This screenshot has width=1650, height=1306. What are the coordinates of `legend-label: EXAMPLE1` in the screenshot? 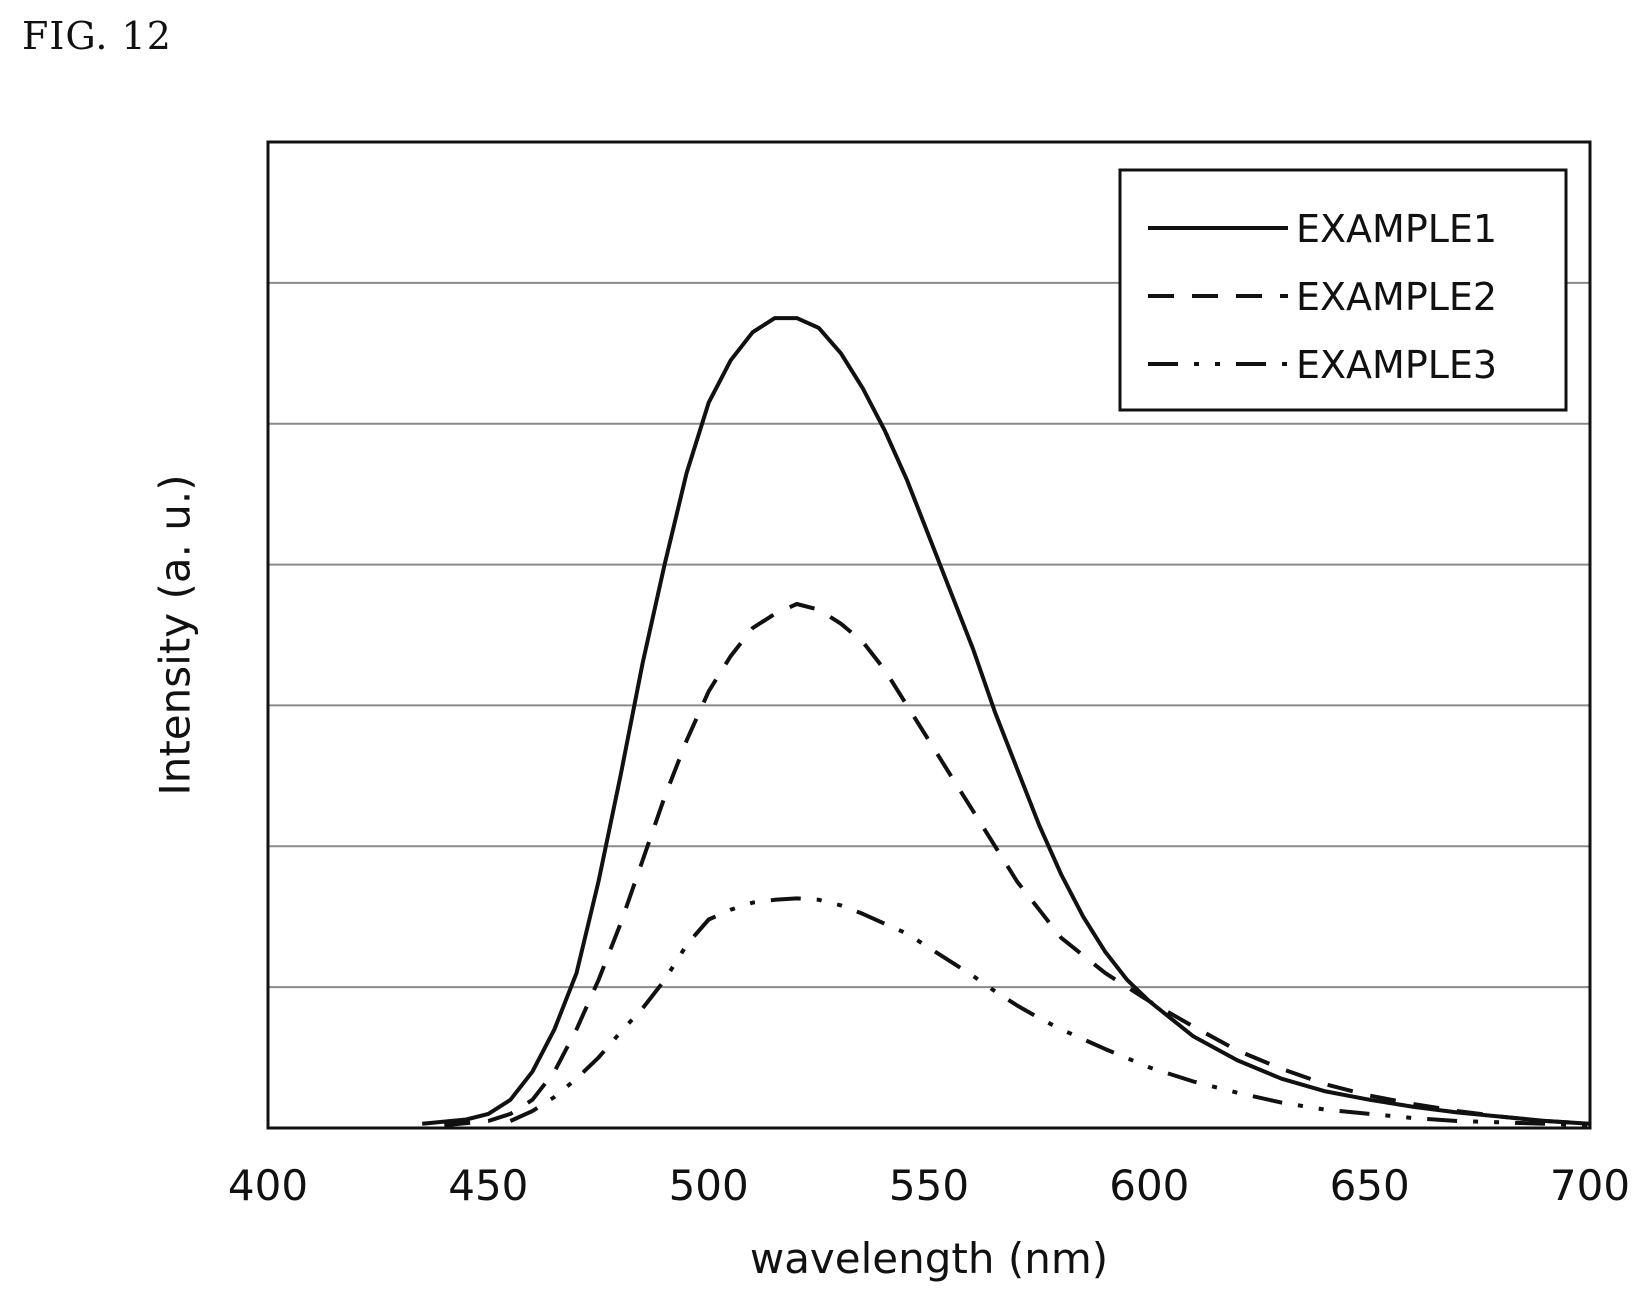 It's located at (1396, 229).